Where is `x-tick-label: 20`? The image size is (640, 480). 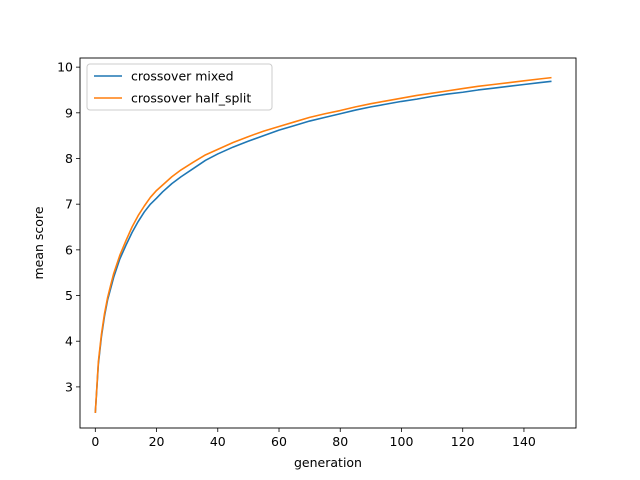 x-tick-label: 20 is located at coordinates (157, 441).